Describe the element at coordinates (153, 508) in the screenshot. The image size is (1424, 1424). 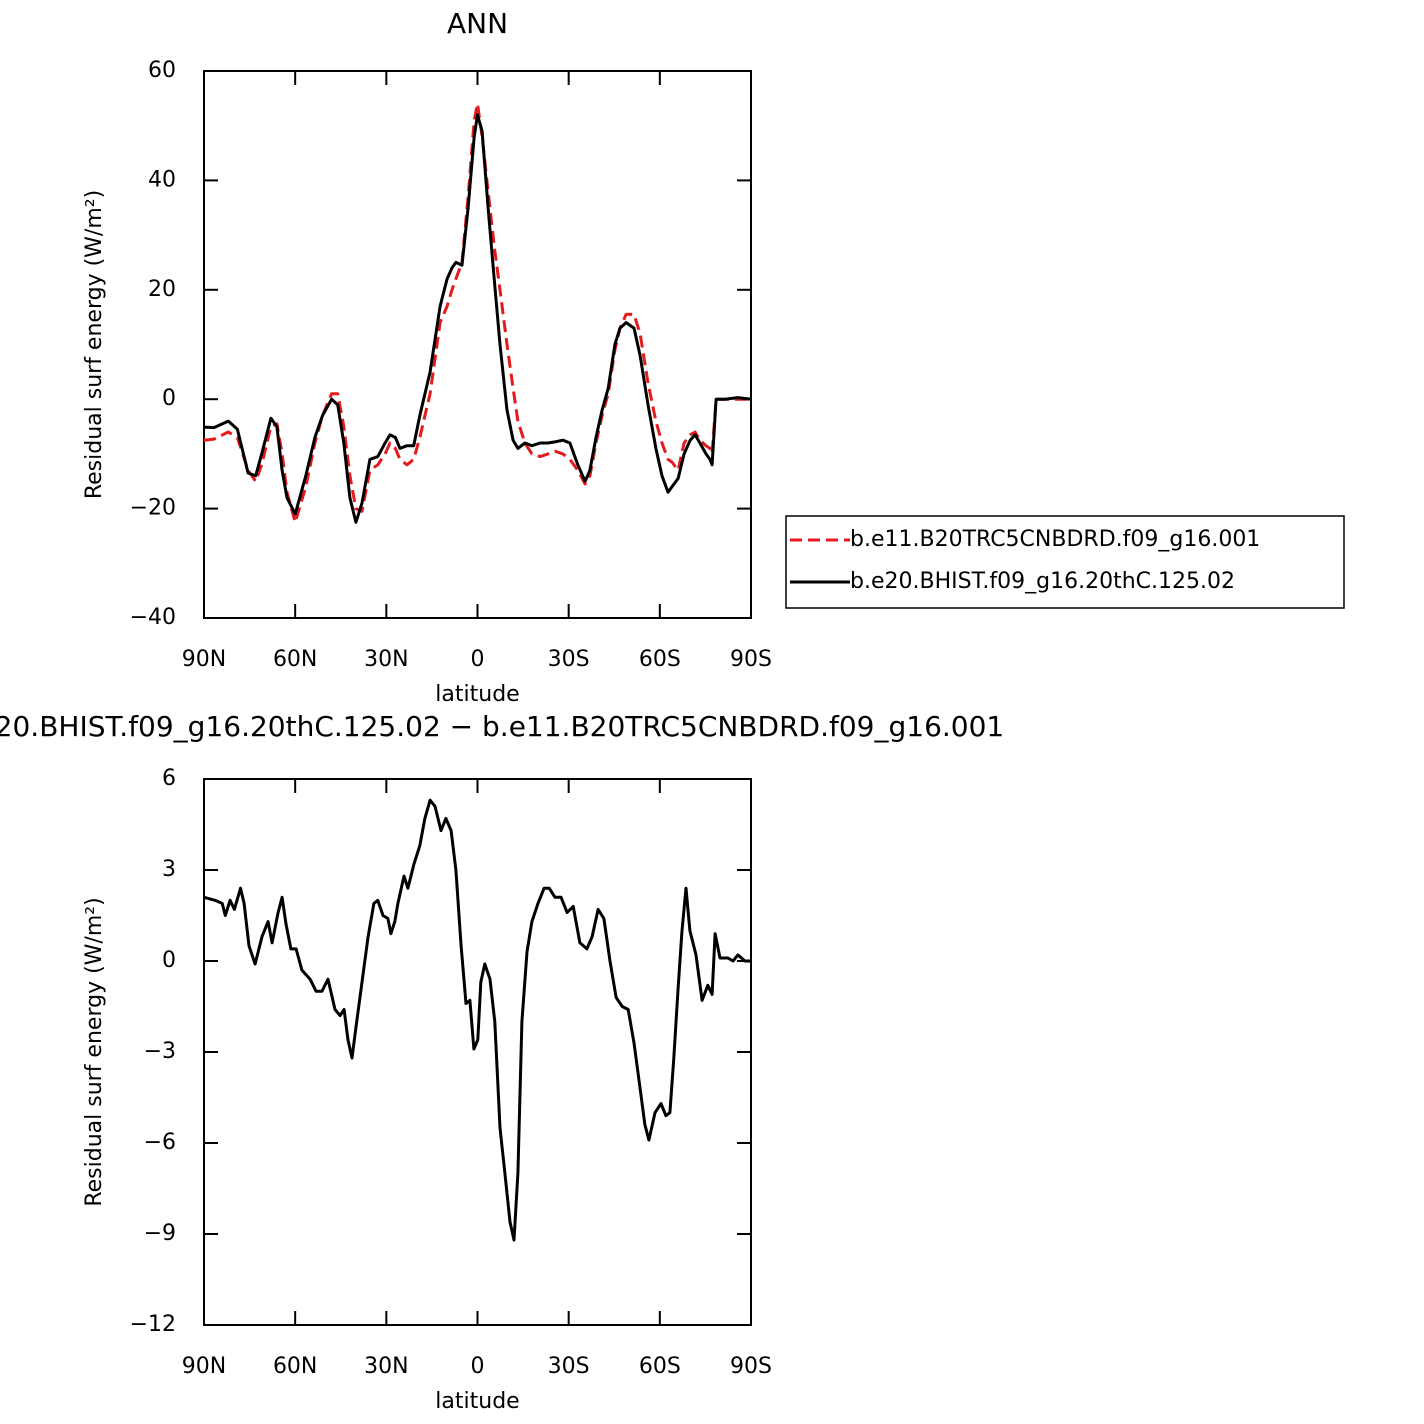
I see `y-tick-label: −20` at that location.